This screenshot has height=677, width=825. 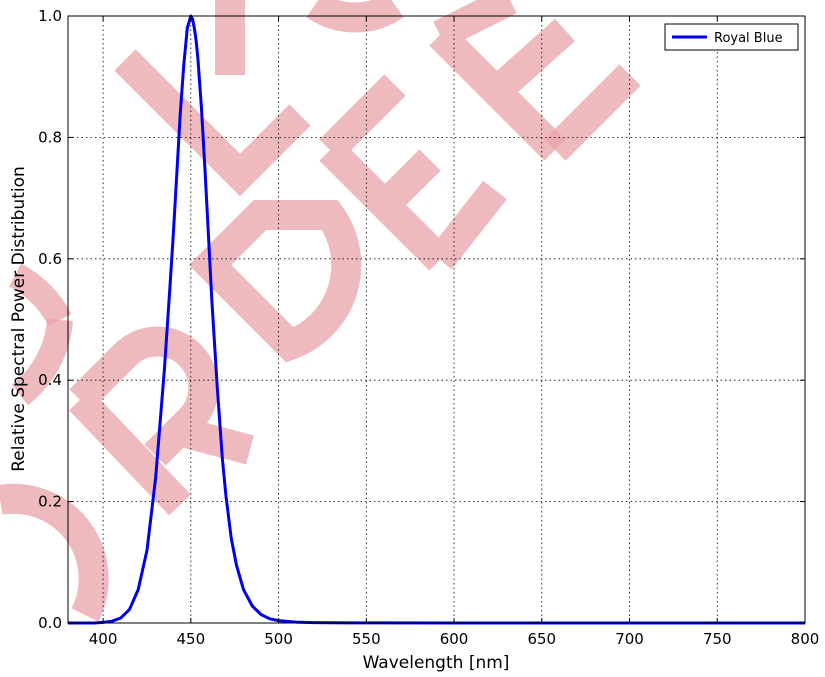 I want to click on x-tick-label: 700, so click(x=629, y=639).